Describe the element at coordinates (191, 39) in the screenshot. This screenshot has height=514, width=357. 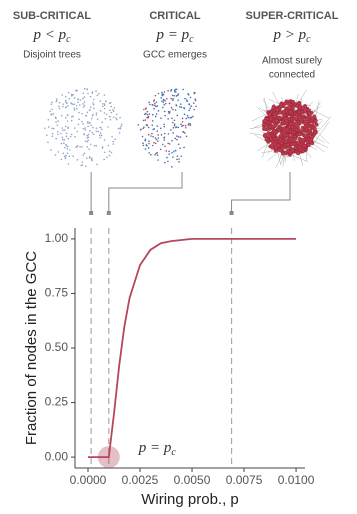
I see `subscript: c` at that location.